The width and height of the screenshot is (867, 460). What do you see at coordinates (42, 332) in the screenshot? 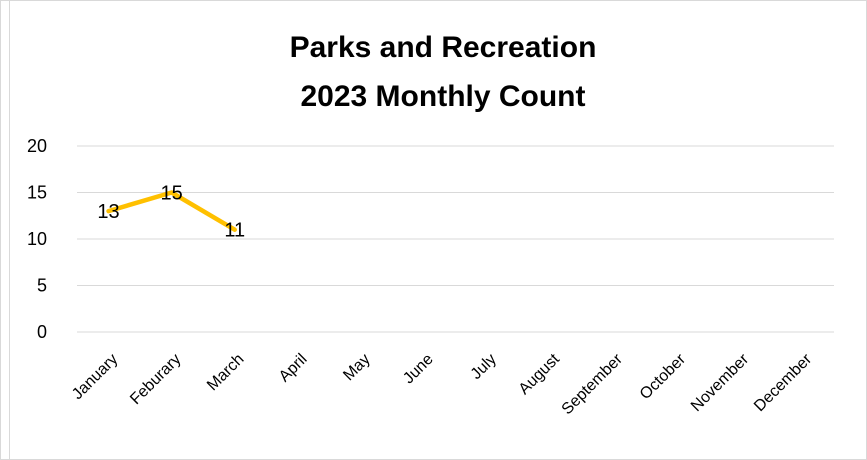
I see `y-tick-label-0: 0` at bounding box center [42, 332].